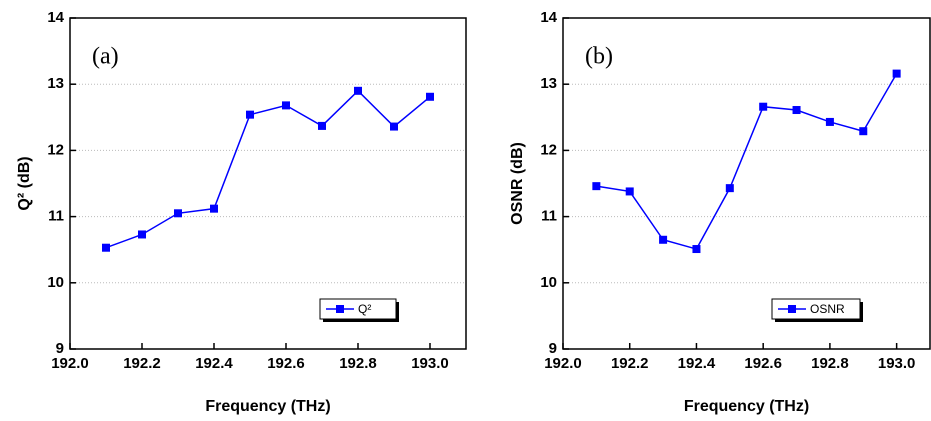  I want to click on legend-label: Q², so click(364, 309).